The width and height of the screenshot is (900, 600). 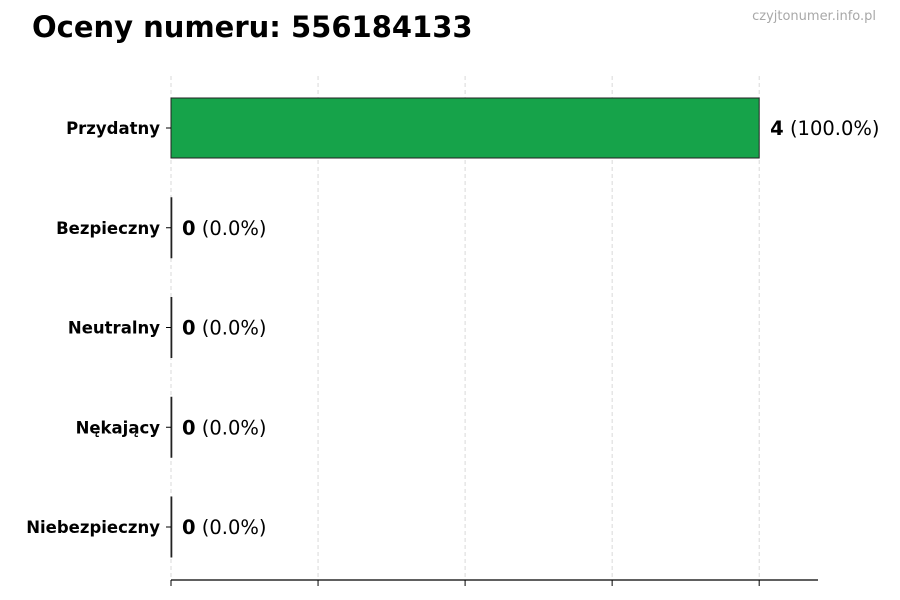 What do you see at coordinates (118, 427) in the screenshot?
I see `category-label: Nękający` at bounding box center [118, 427].